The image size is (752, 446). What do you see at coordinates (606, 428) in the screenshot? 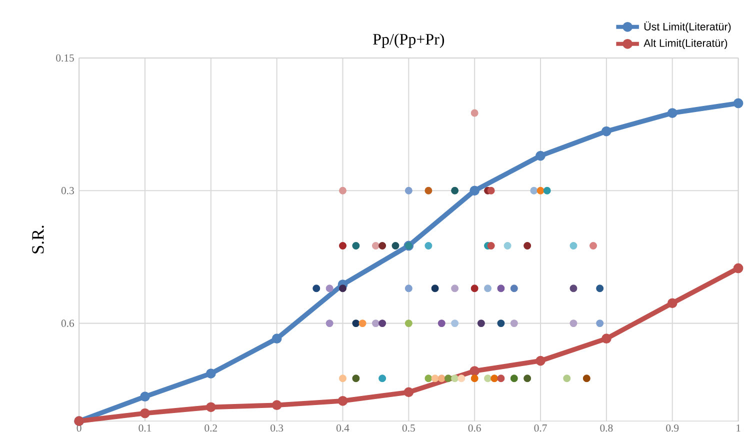
I see `x-tick-label: 0.8` at bounding box center [606, 428].